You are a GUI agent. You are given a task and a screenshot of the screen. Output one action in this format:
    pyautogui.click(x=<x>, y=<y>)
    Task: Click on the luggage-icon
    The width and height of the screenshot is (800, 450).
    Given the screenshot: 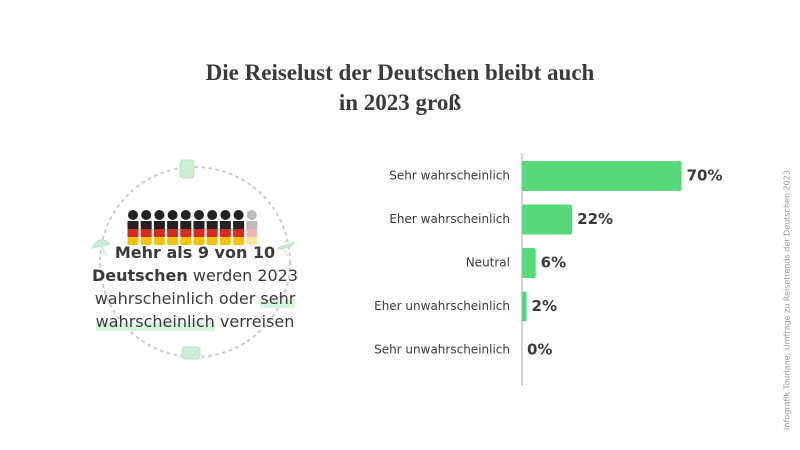 What is the action you would take?
    pyautogui.click(x=187, y=169)
    